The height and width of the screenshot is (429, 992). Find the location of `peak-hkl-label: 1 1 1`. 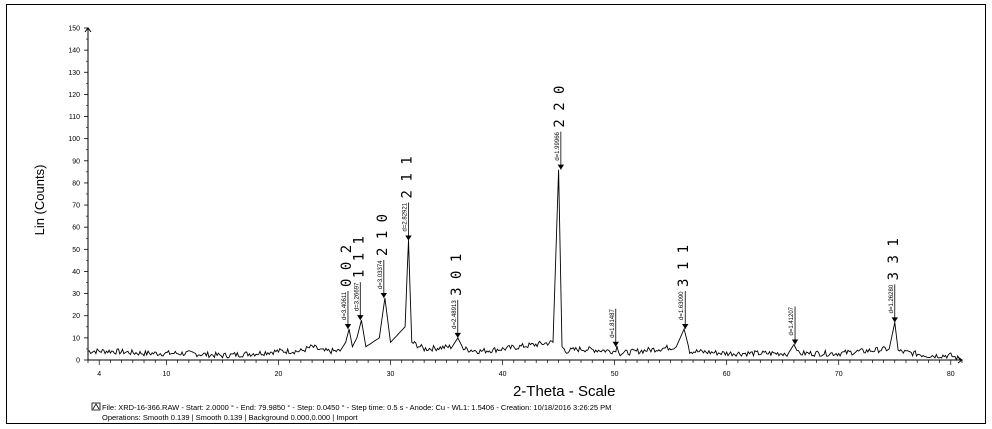

peak-hkl-label: 1 1 1 is located at coordinates (359, 257).